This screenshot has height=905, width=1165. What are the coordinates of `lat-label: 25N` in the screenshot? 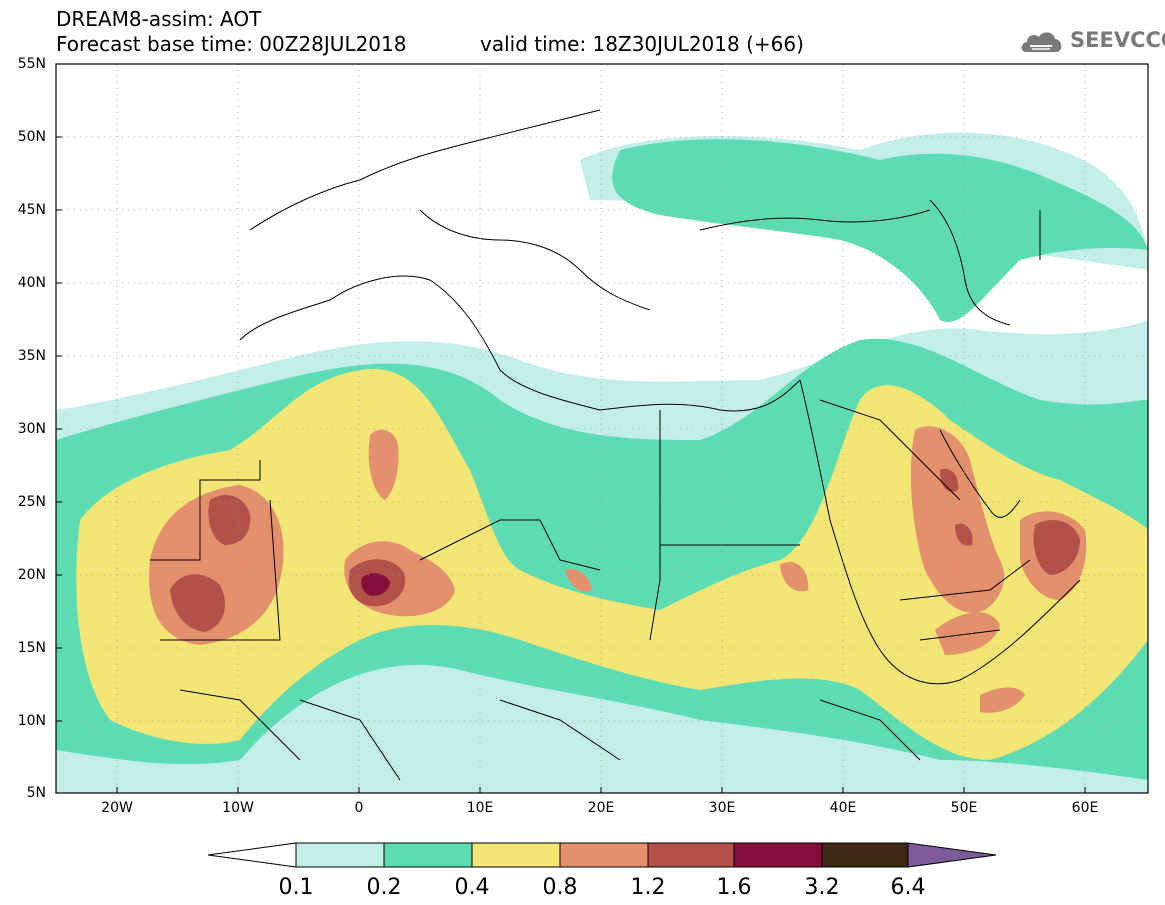 It's located at (31, 502).